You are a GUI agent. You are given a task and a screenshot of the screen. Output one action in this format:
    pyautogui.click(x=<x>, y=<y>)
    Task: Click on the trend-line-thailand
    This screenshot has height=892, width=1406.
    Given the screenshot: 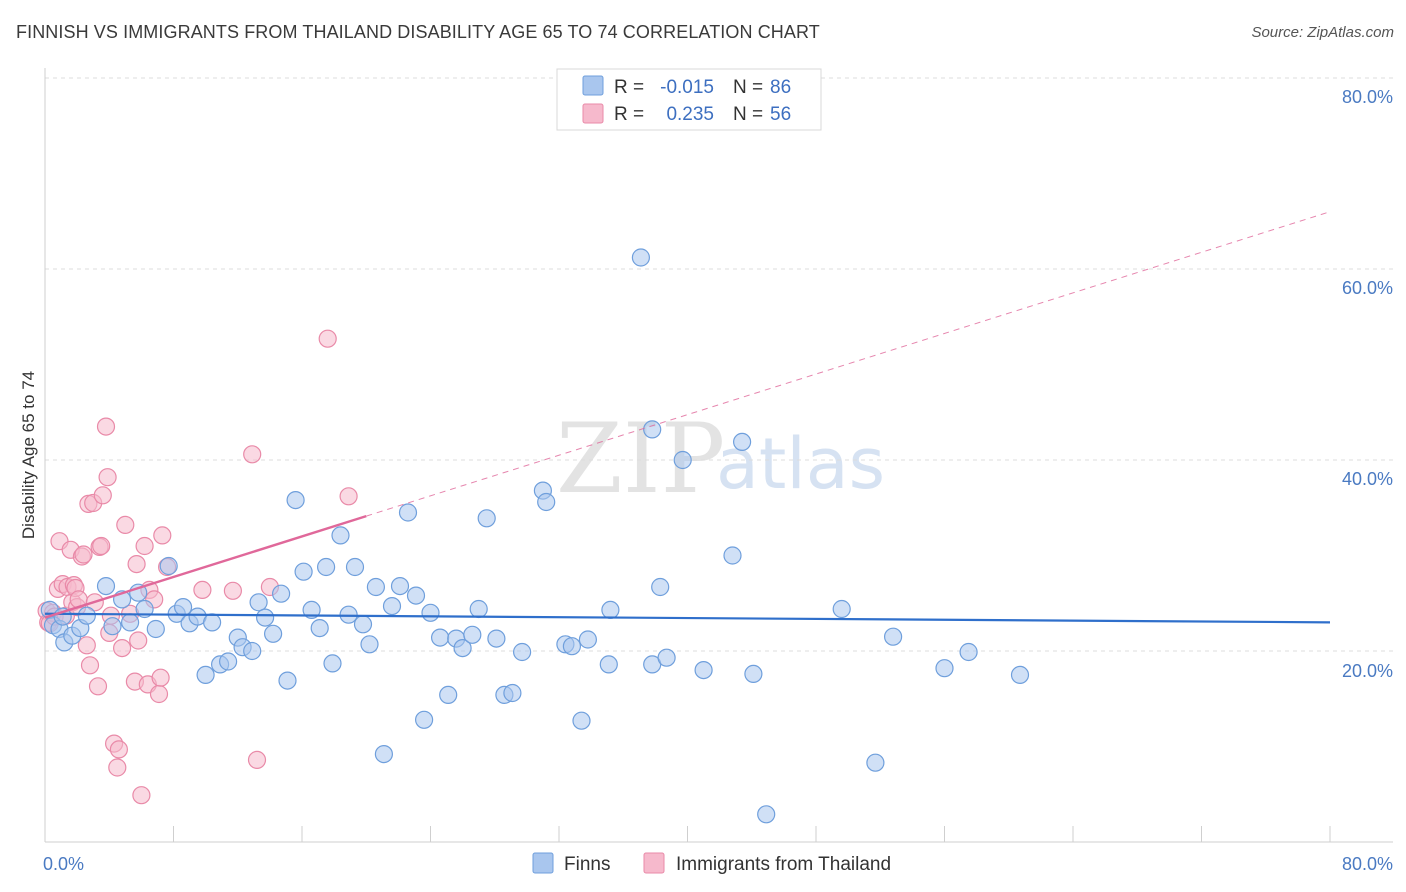 What is the action you would take?
    pyautogui.click(x=205, y=566)
    